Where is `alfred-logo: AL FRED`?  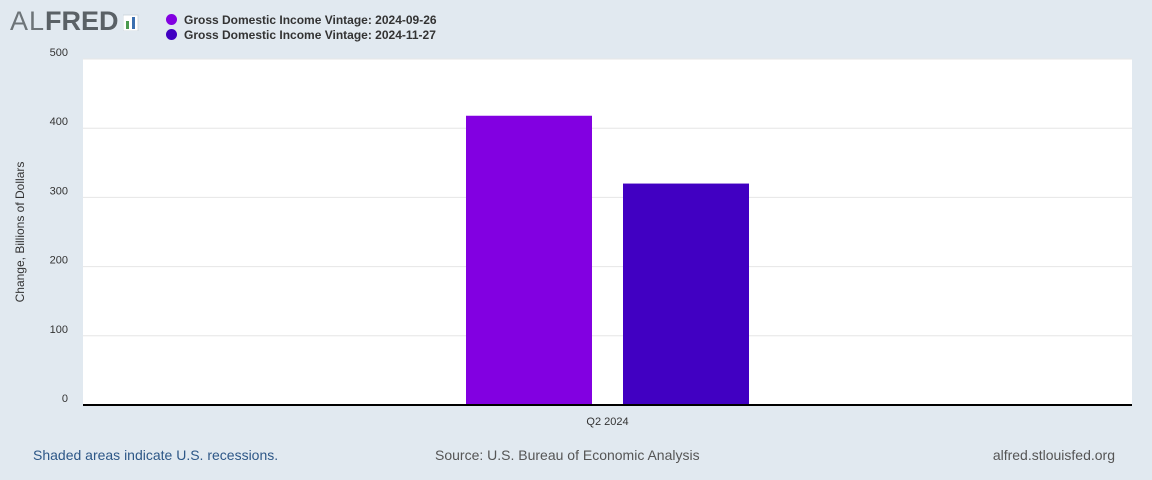 alfred-logo: AL FRED is located at coordinates (74, 21).